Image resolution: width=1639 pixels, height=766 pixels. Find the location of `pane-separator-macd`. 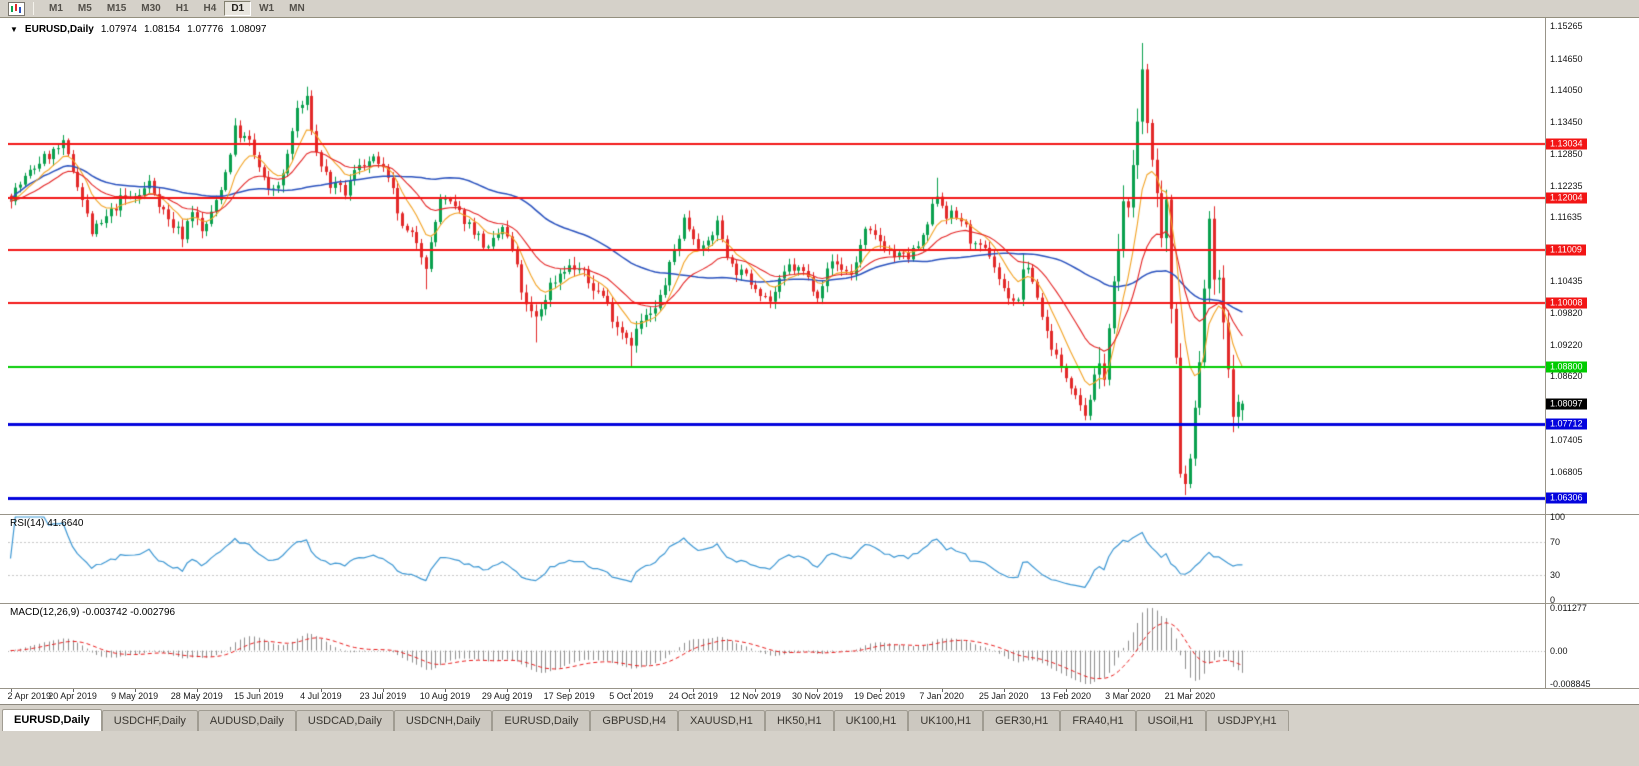

pane-separator-macd is located at coordinates (819, 603).